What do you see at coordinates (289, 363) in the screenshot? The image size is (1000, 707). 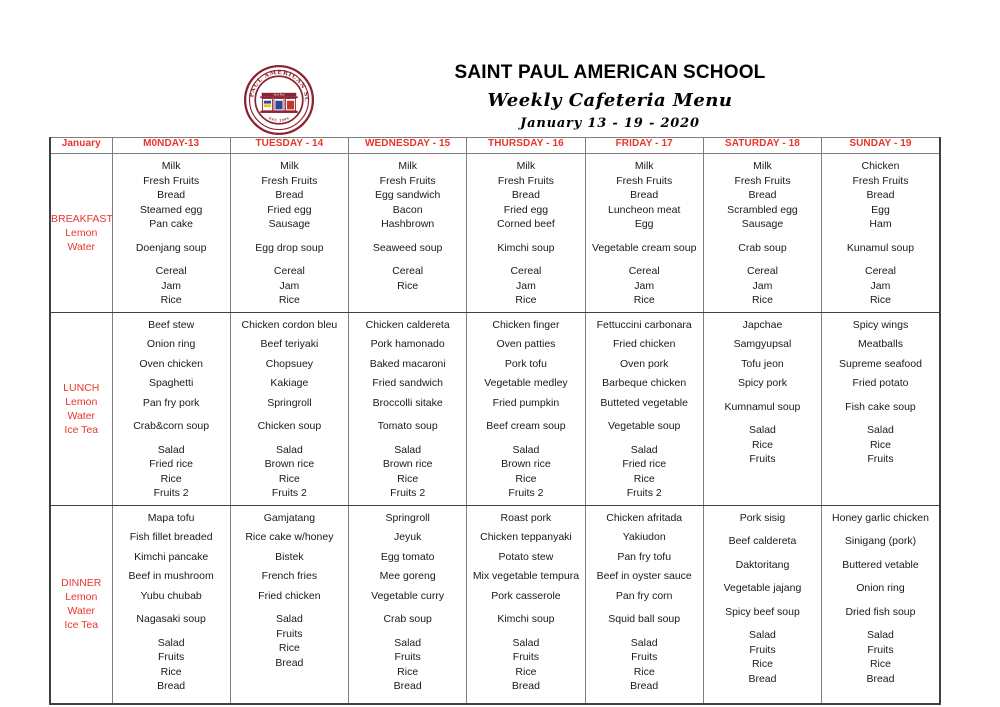 I see `menu-item: Chopsuey` at bounding box center [289, 363].